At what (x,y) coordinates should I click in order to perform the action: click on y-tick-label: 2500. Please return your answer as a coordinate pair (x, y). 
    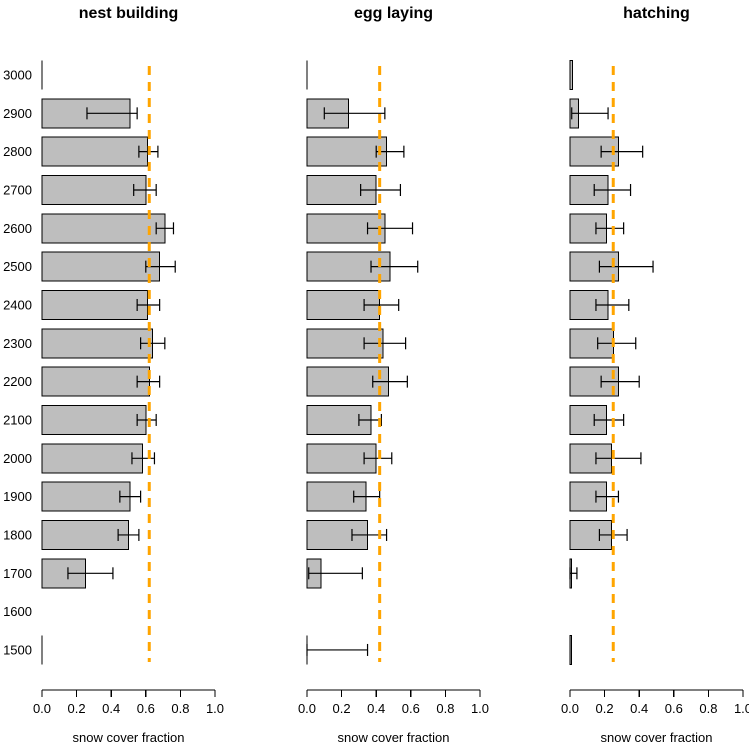
    Looking at the image, I should click on (17, 266).